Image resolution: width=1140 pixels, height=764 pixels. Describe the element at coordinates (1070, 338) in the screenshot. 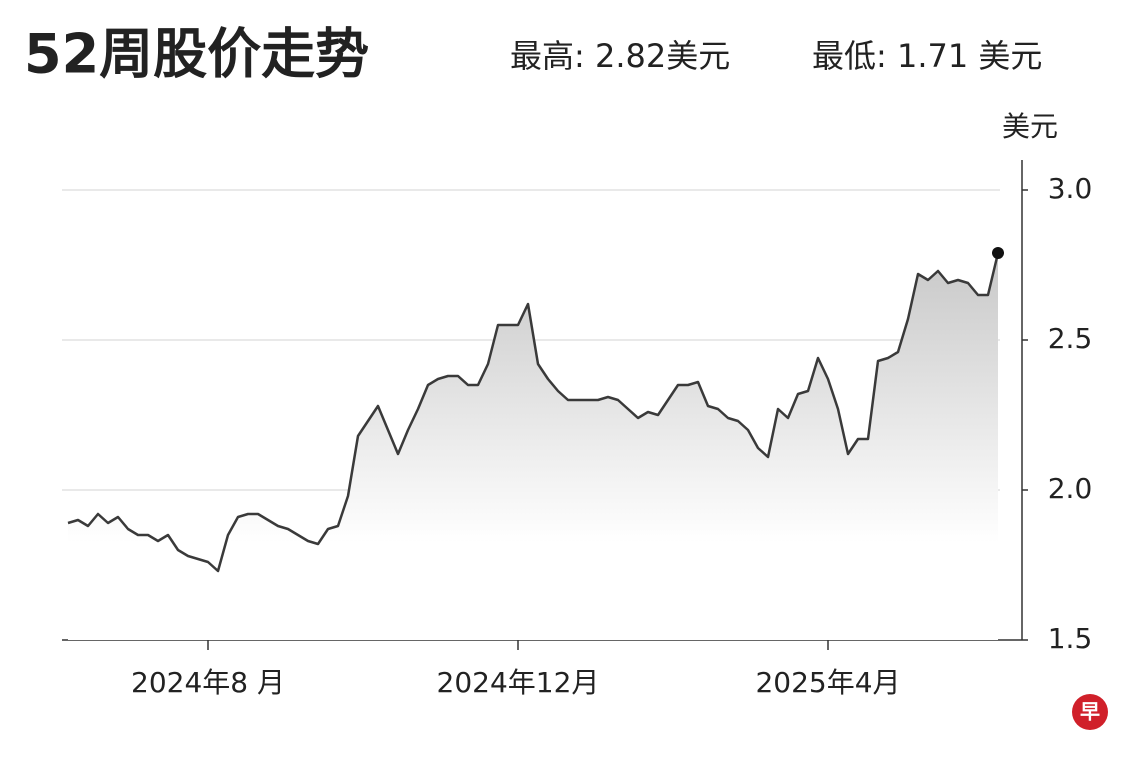

I see `y-tick-label: 2.5` at that location.